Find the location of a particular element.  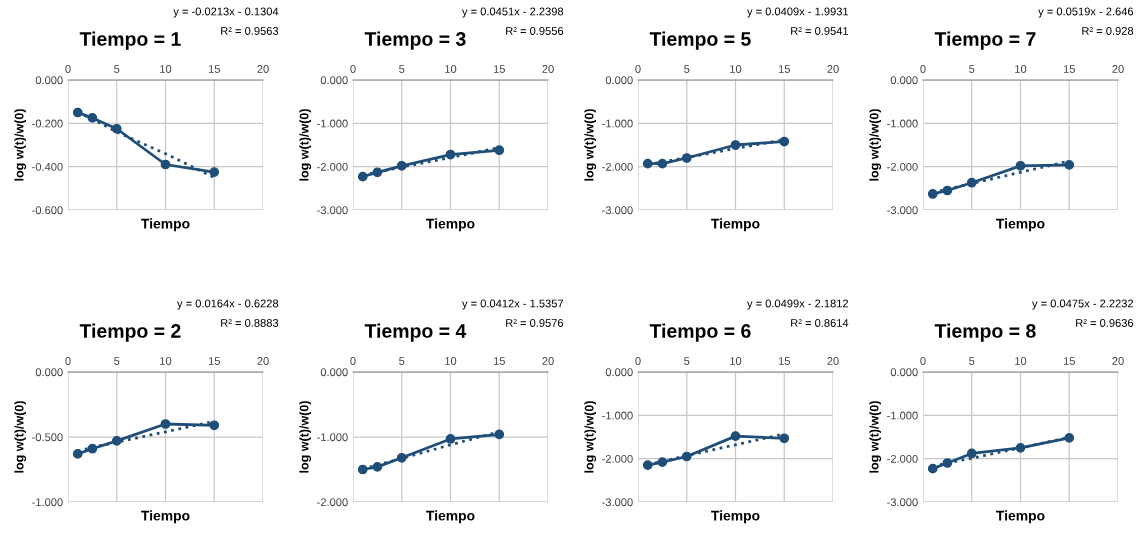

text: R² = 0.928 is located at coordinates (1108, 31).